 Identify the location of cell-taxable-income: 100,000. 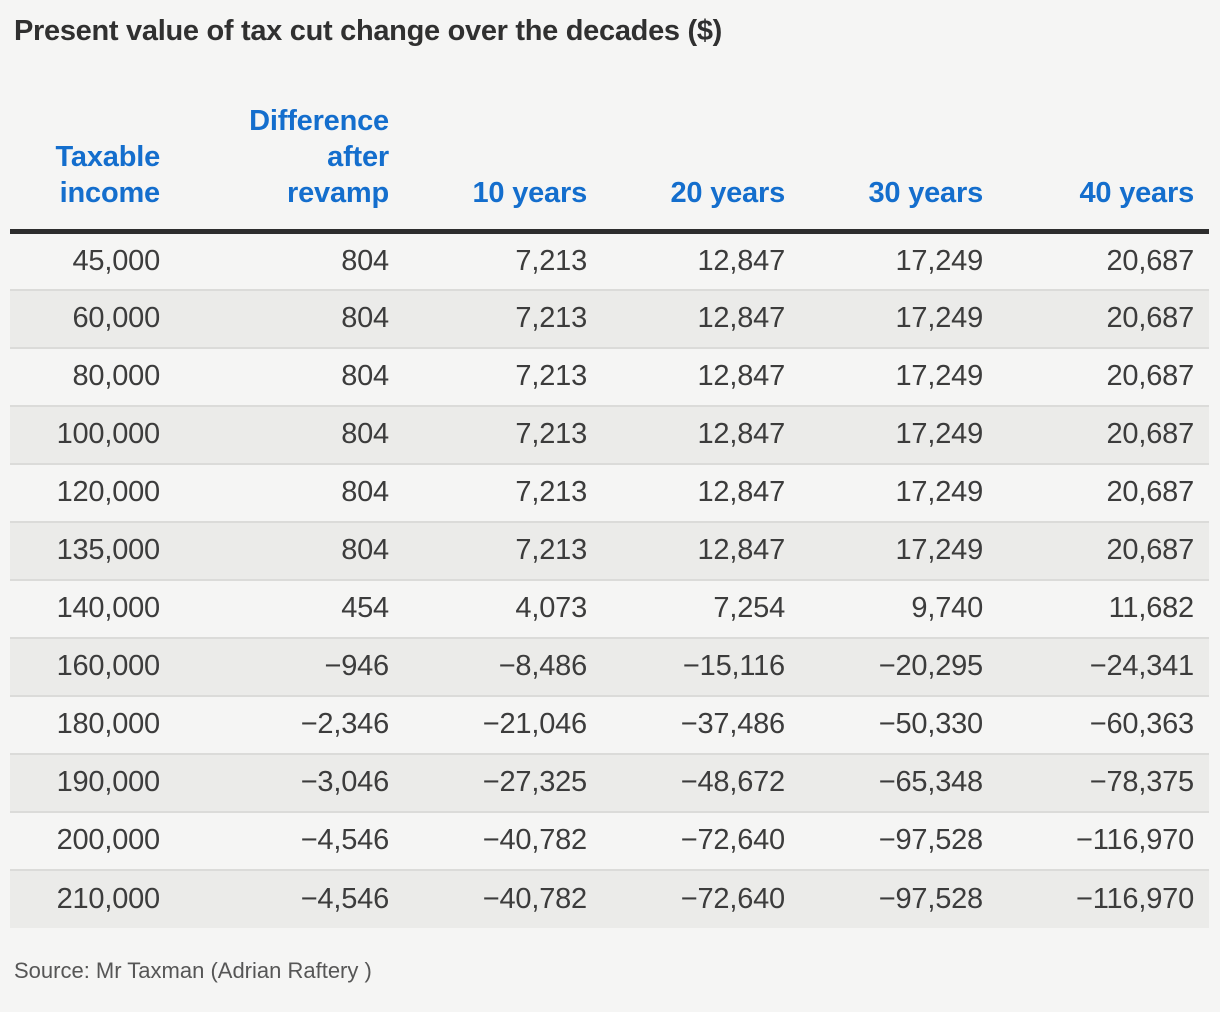
(108, 434).